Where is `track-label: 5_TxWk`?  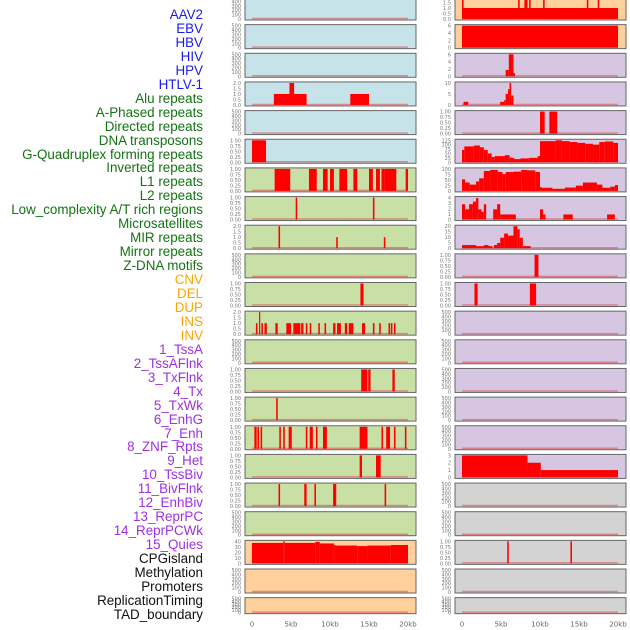 track-label: 5_TxWk is located at coordinates (178, 405).